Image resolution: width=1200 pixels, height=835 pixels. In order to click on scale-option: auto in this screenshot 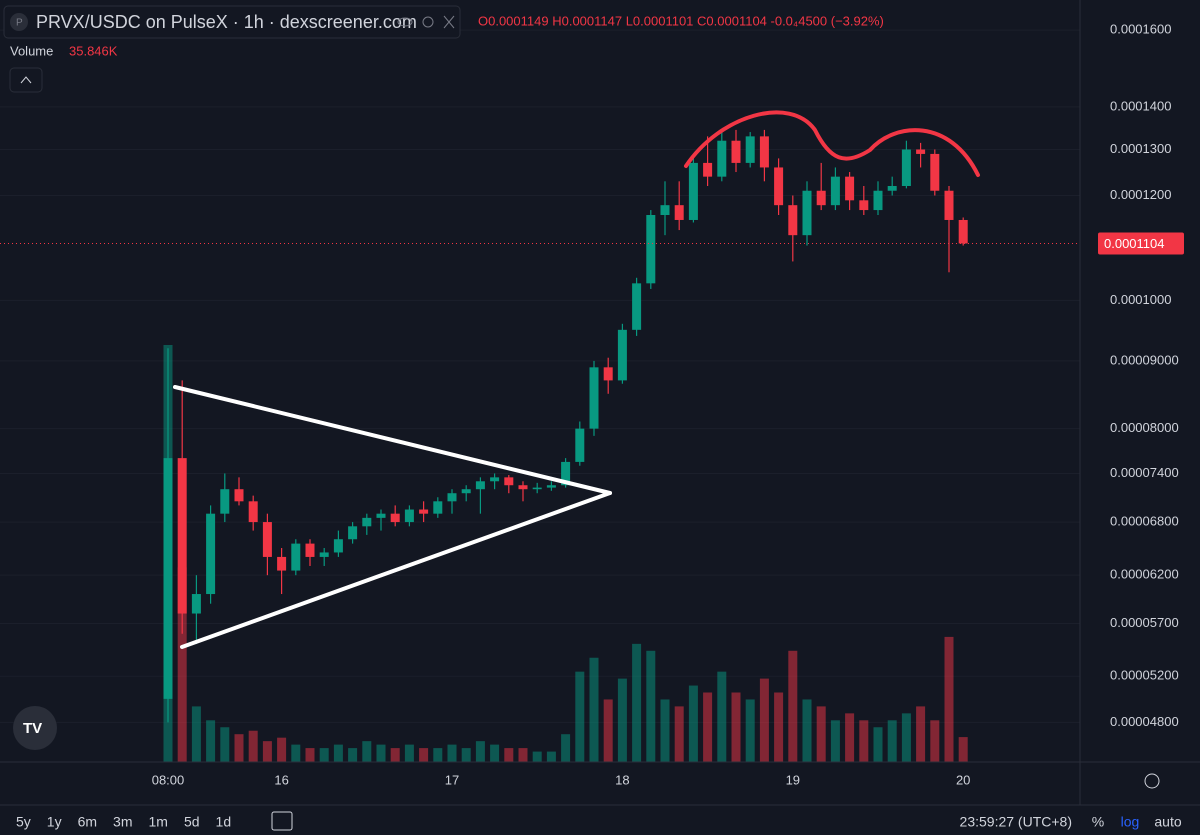, I will do `click(1167, 822)`.